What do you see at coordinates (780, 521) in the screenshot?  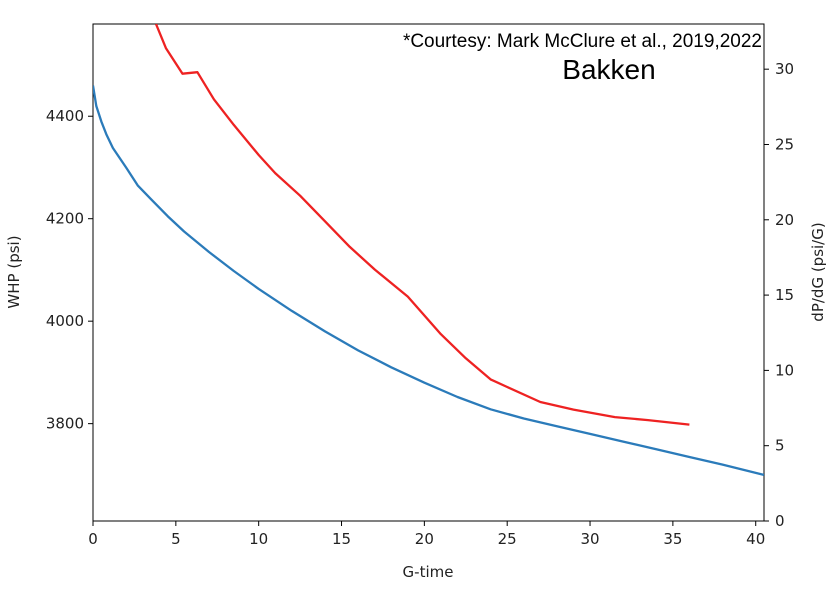 I see `y-right-tick-label: 0` at bounding box center [780, 521].